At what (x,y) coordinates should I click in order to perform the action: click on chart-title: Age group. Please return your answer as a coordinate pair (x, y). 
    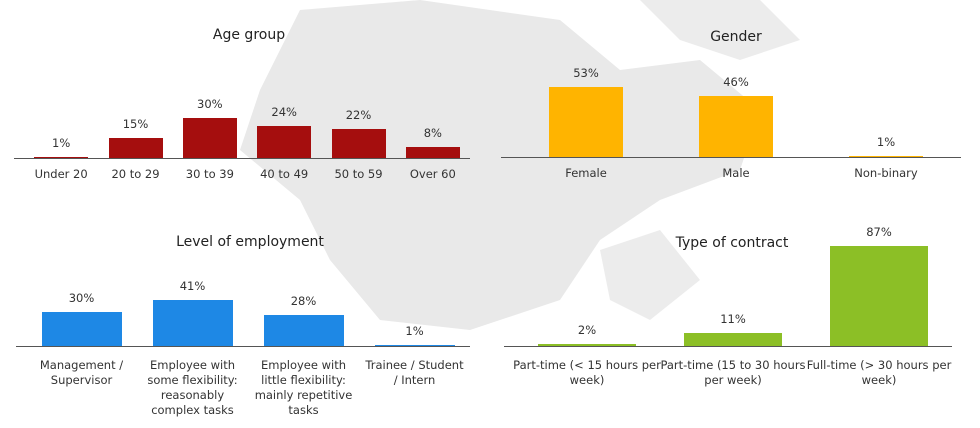
    Looking at the image, I should click on (249, 35).